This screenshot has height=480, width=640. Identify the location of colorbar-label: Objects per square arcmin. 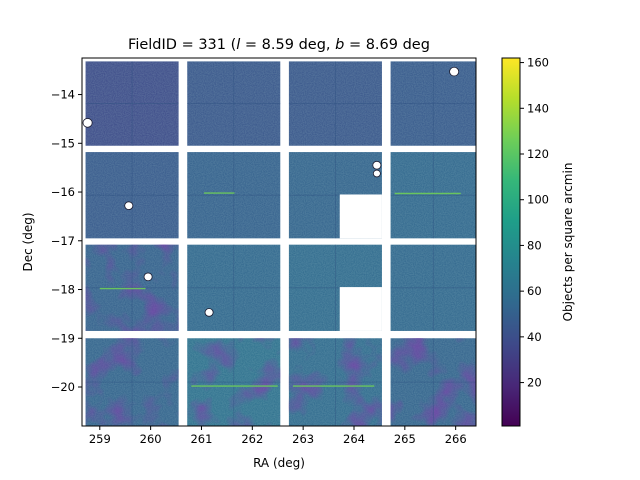
(568, 242).